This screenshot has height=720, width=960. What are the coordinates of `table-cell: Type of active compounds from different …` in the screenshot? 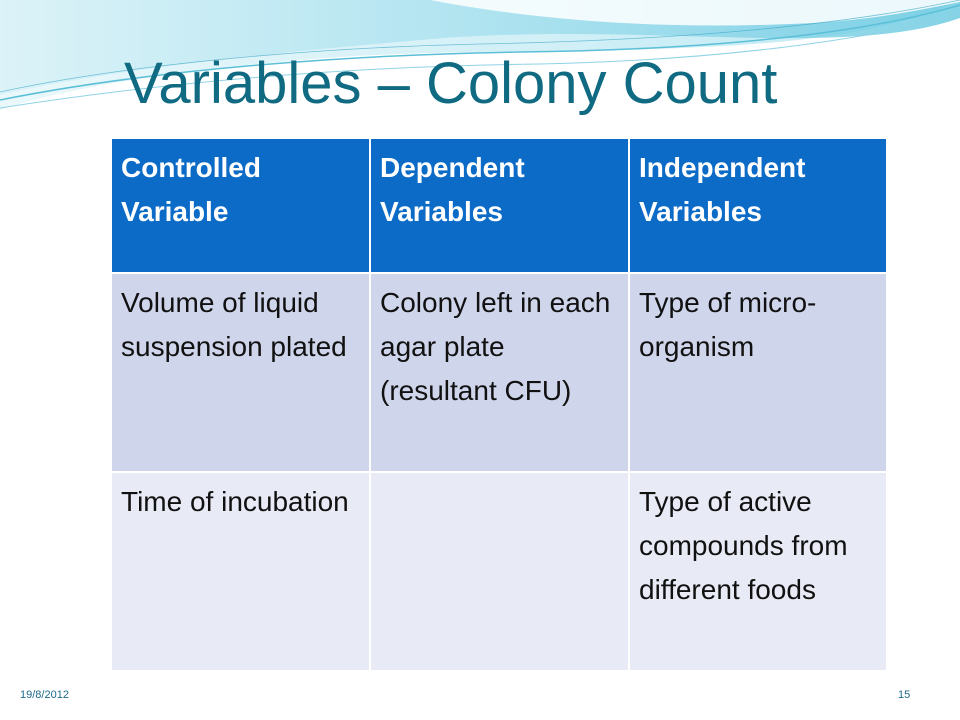 It's located at (758, 571).